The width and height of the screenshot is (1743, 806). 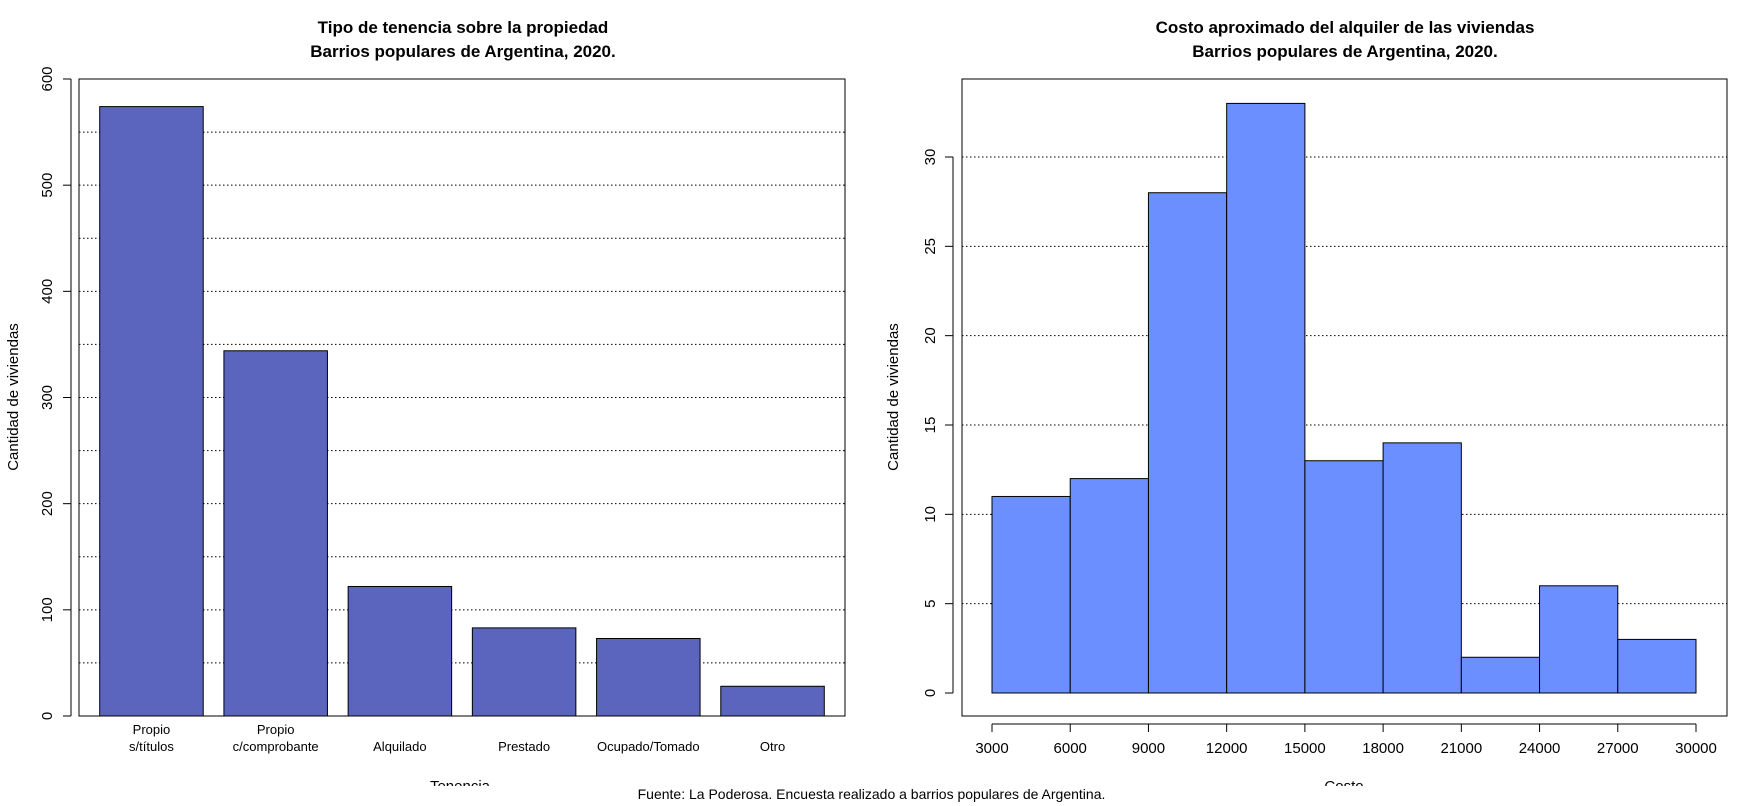 What do you see at coordinates (1461, 748) in the screenshot?
I see `chart2-xtick-label: 21000` at bounding box center [1461, 748].